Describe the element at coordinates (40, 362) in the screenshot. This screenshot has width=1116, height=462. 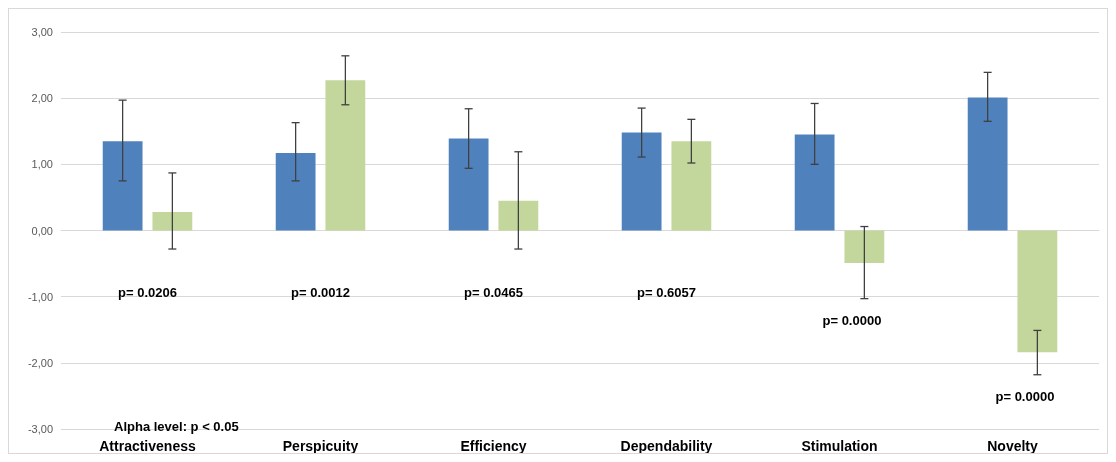
I see `y-tick-label: -2,00` at that location.